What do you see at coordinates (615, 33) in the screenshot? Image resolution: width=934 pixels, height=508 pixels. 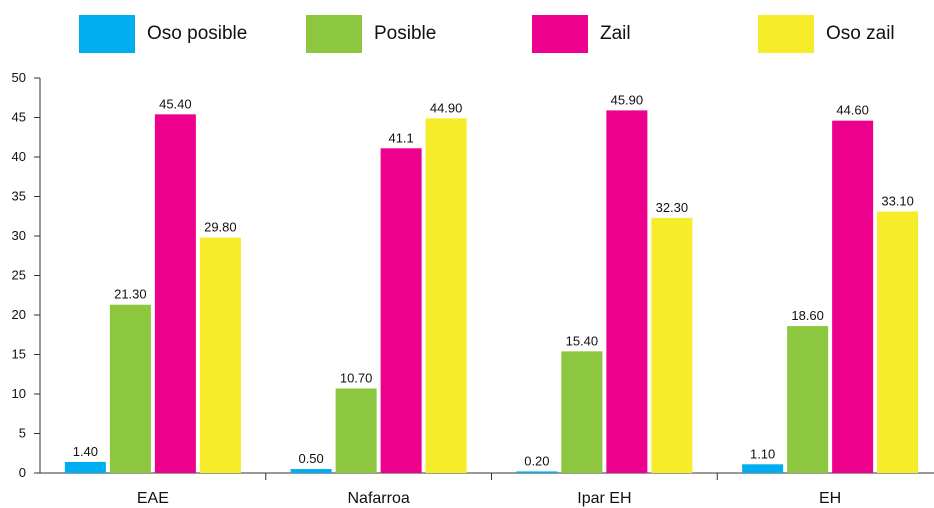 I see `legend-label-zail: Zail` at bounding box center [615, 33].